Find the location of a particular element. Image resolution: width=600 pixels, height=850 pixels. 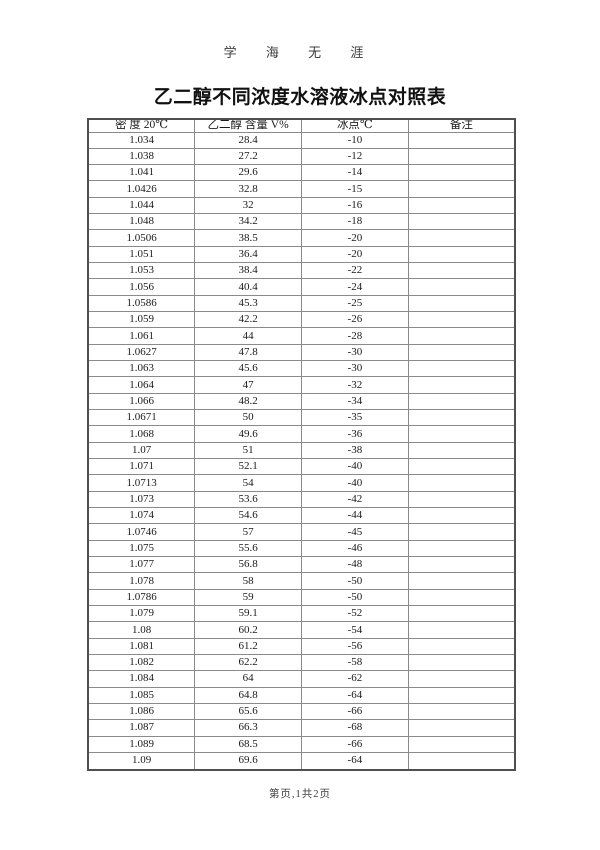

table-cell: 54 is located at coordinates (248, 483).